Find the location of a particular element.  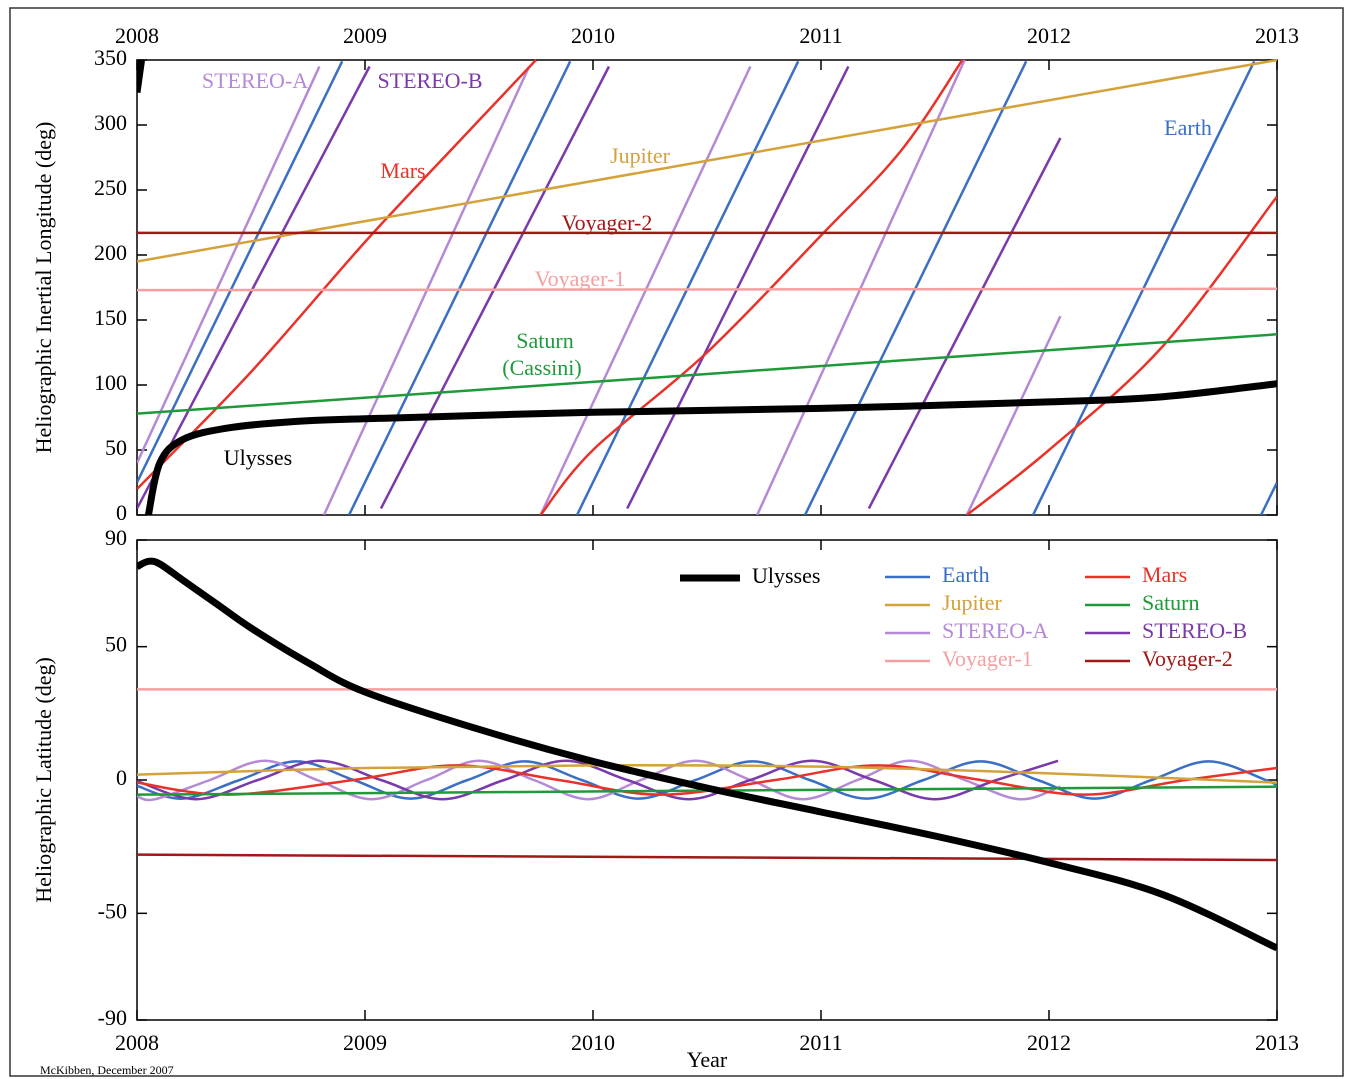

y-tick-label: -50 is located at coordinates (112, 910).